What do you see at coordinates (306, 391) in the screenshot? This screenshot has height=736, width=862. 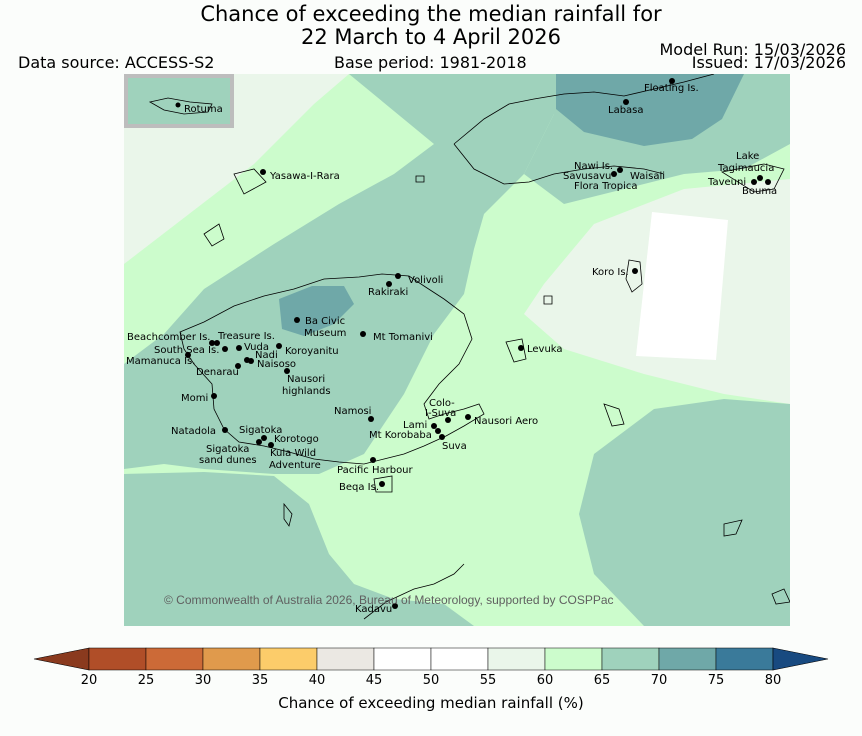 I see `place-label: highlands` at bounding box center [306, 391].